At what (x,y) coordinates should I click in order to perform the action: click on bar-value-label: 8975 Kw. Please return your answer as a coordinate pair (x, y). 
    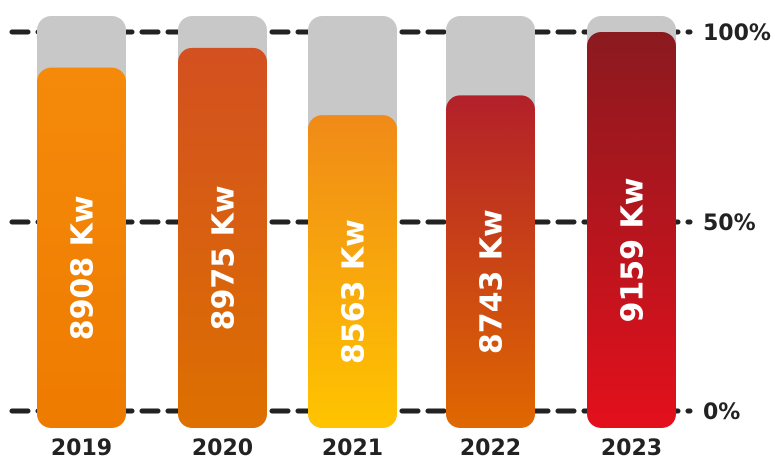
    Looking at the image, I should click on (224, 257).